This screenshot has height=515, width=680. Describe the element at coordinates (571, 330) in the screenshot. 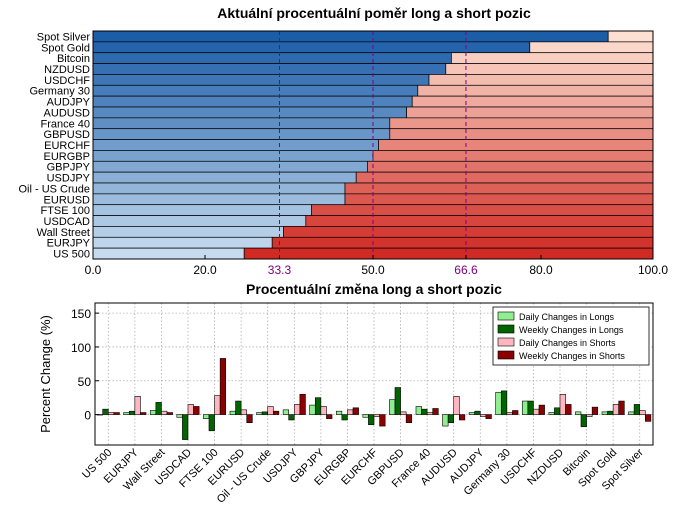

I see `legend-label: Weekly Changes in Longs` at that location.